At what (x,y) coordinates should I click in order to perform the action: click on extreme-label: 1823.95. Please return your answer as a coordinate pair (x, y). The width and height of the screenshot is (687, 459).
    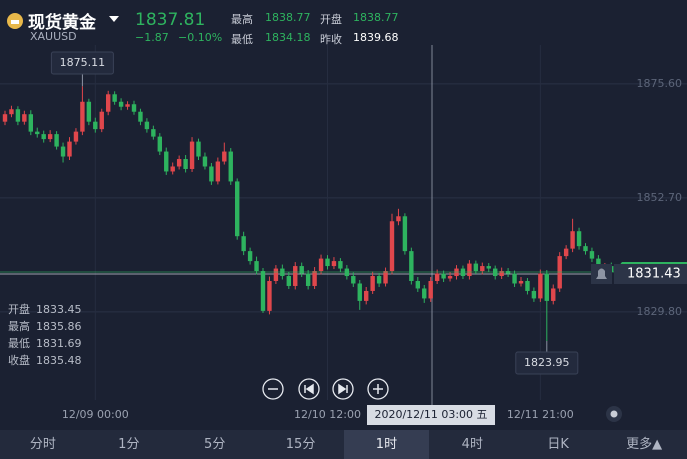
    Looking at the image, I should click on (547, 362).